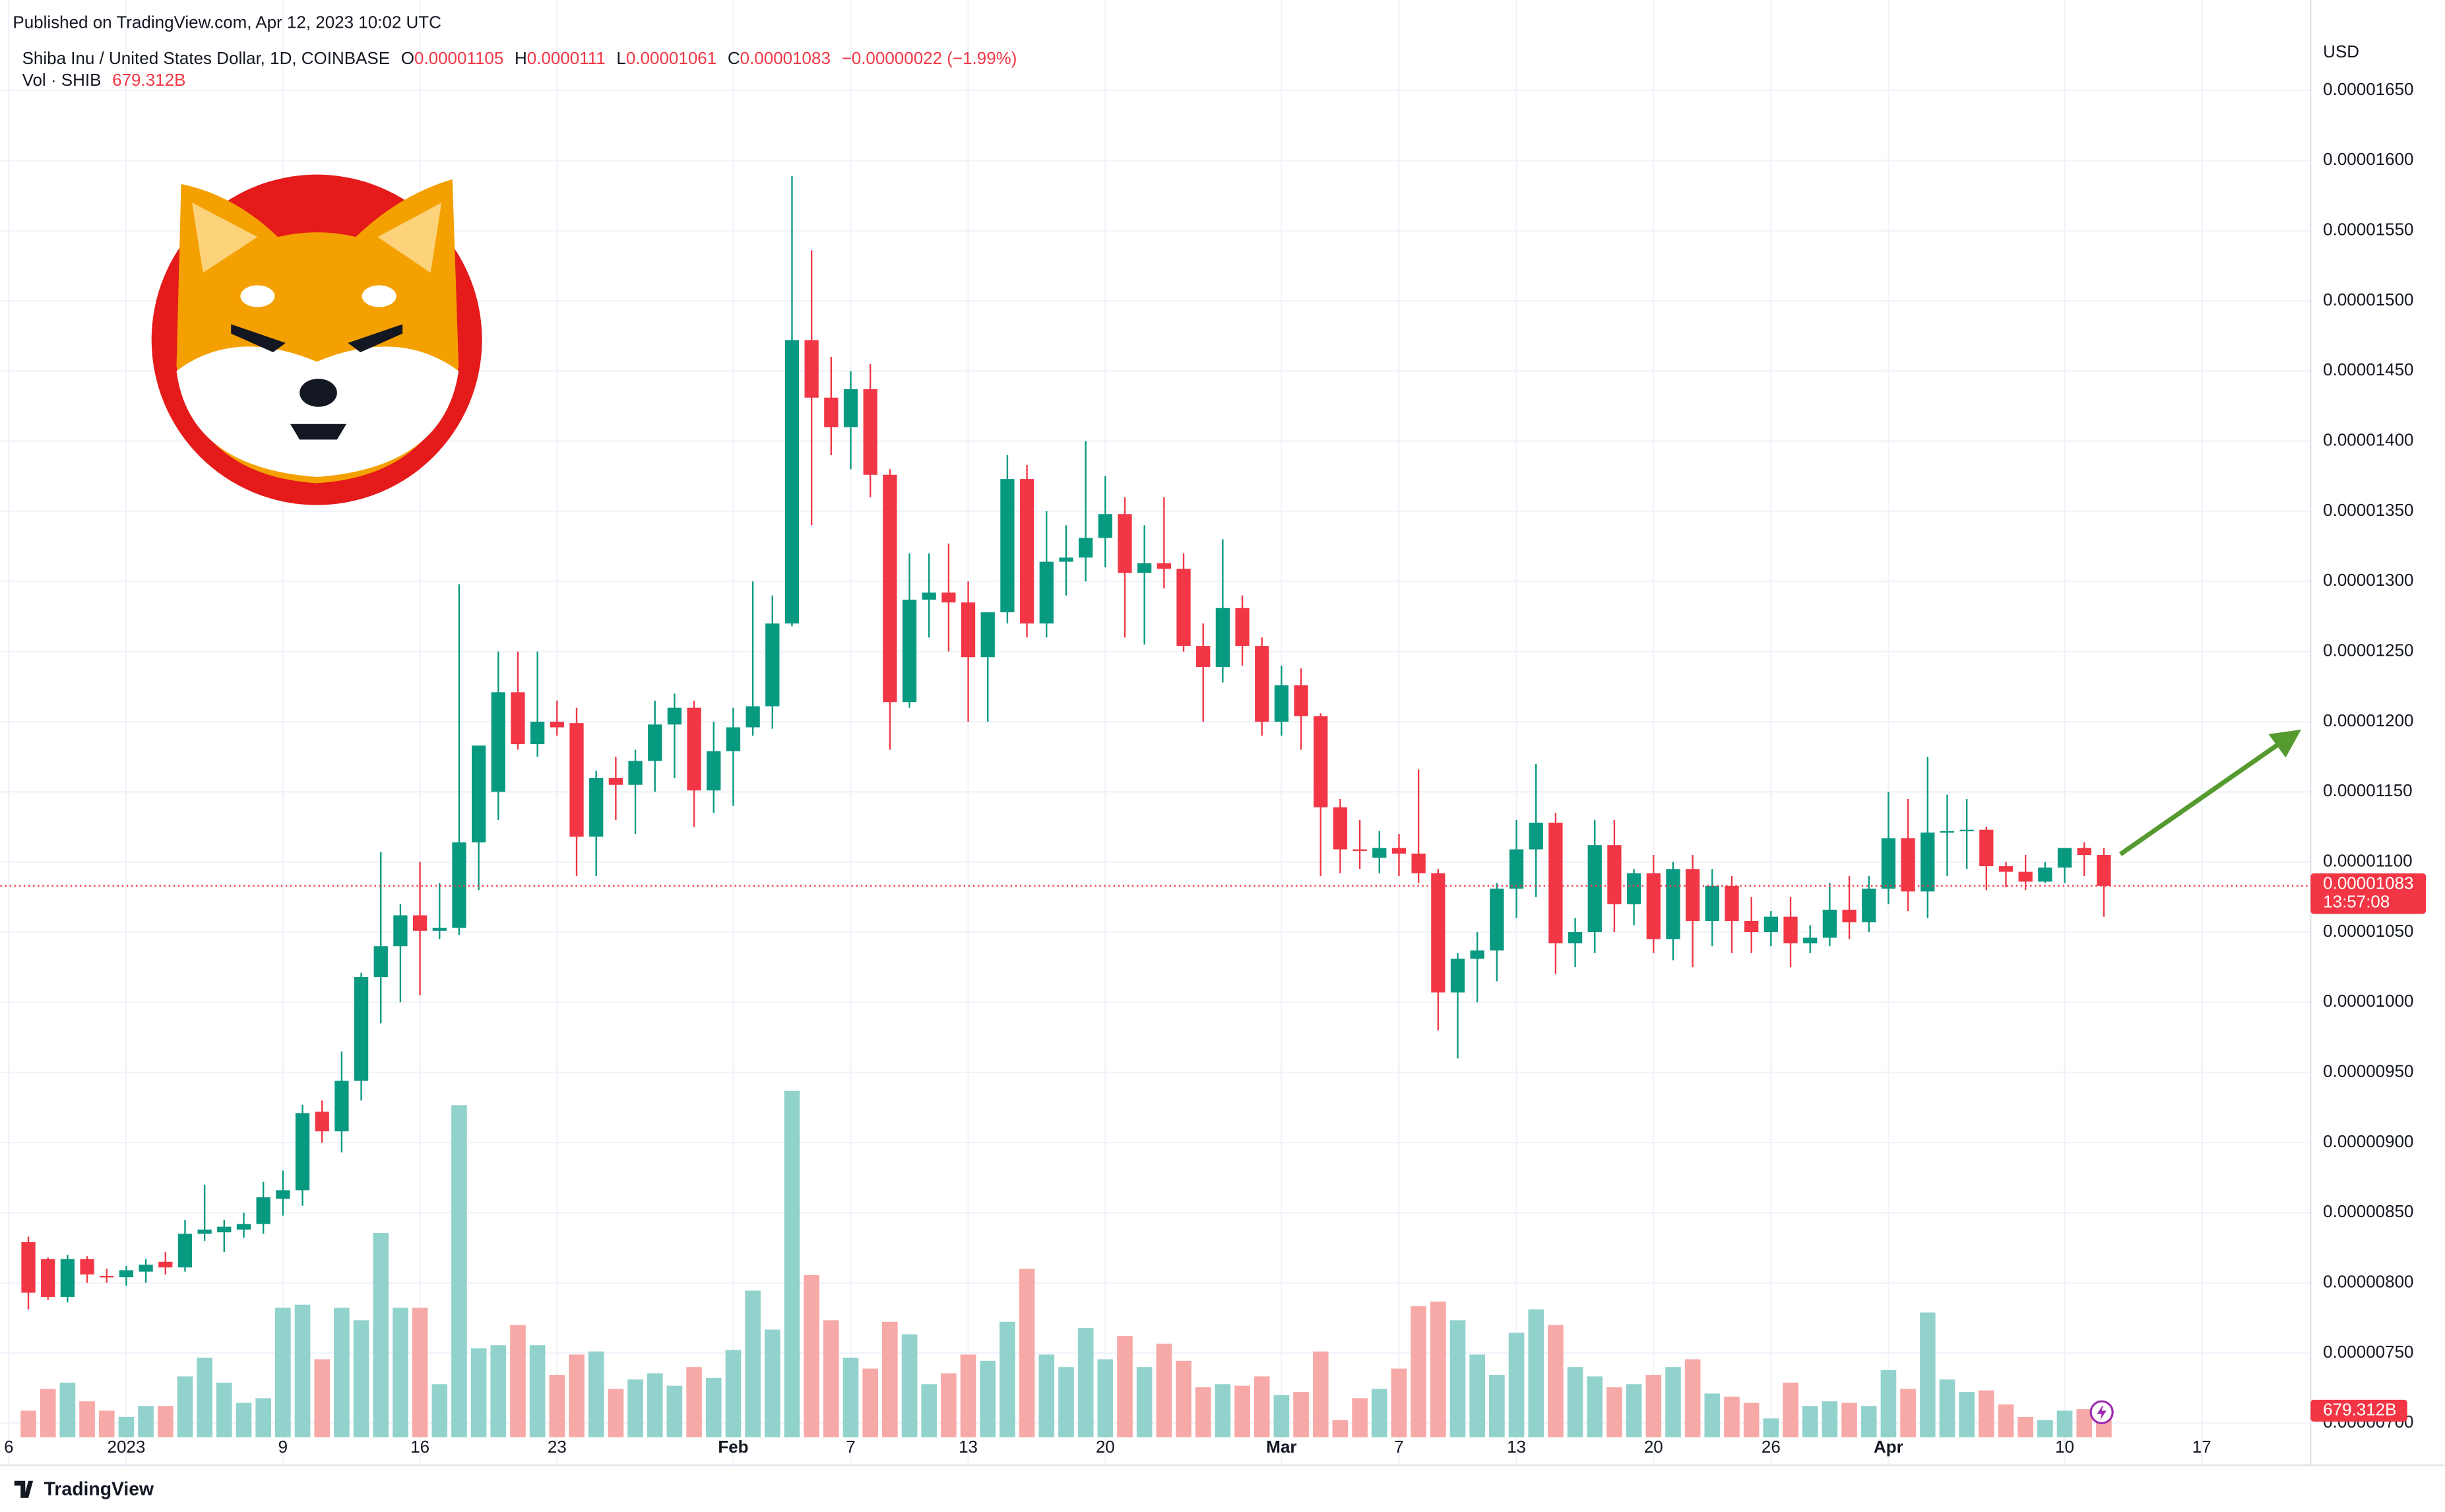 Image resolution: width=2445 pixels, height=1512 pixels. What do you see at coordinates (2368, 1282) in the screenshot?
I see `y-tick-label: 0.00000800` at bounding box center [2368, 1282].